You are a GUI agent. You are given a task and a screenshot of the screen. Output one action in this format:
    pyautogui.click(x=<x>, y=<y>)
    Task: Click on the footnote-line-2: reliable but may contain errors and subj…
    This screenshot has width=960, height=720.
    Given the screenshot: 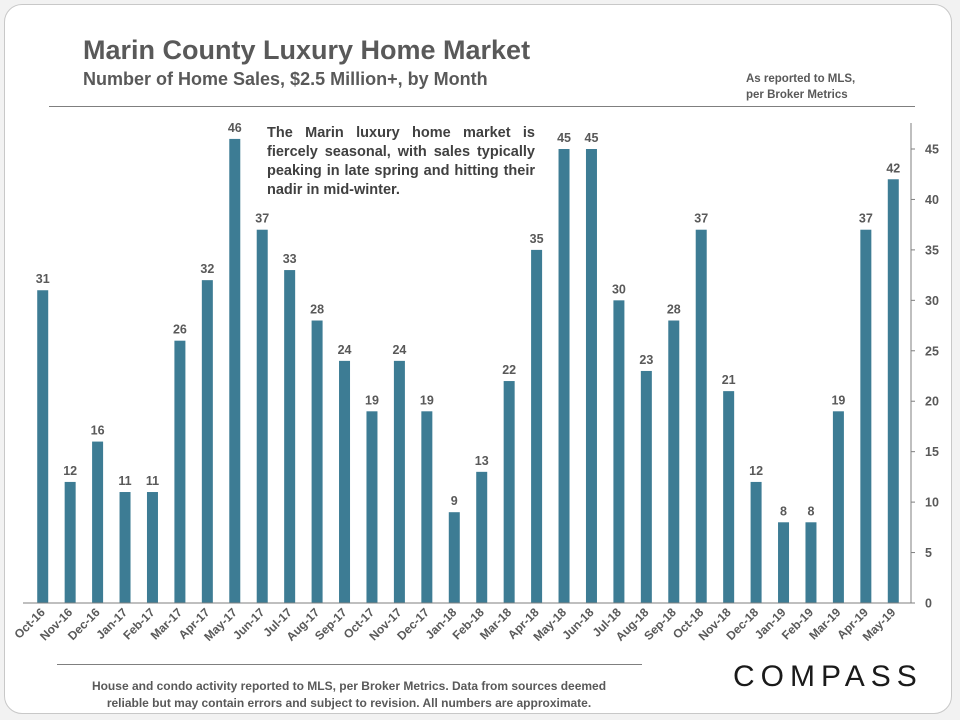 What is the action you would take?
    pyautogui.click(x=349, y=703)
    